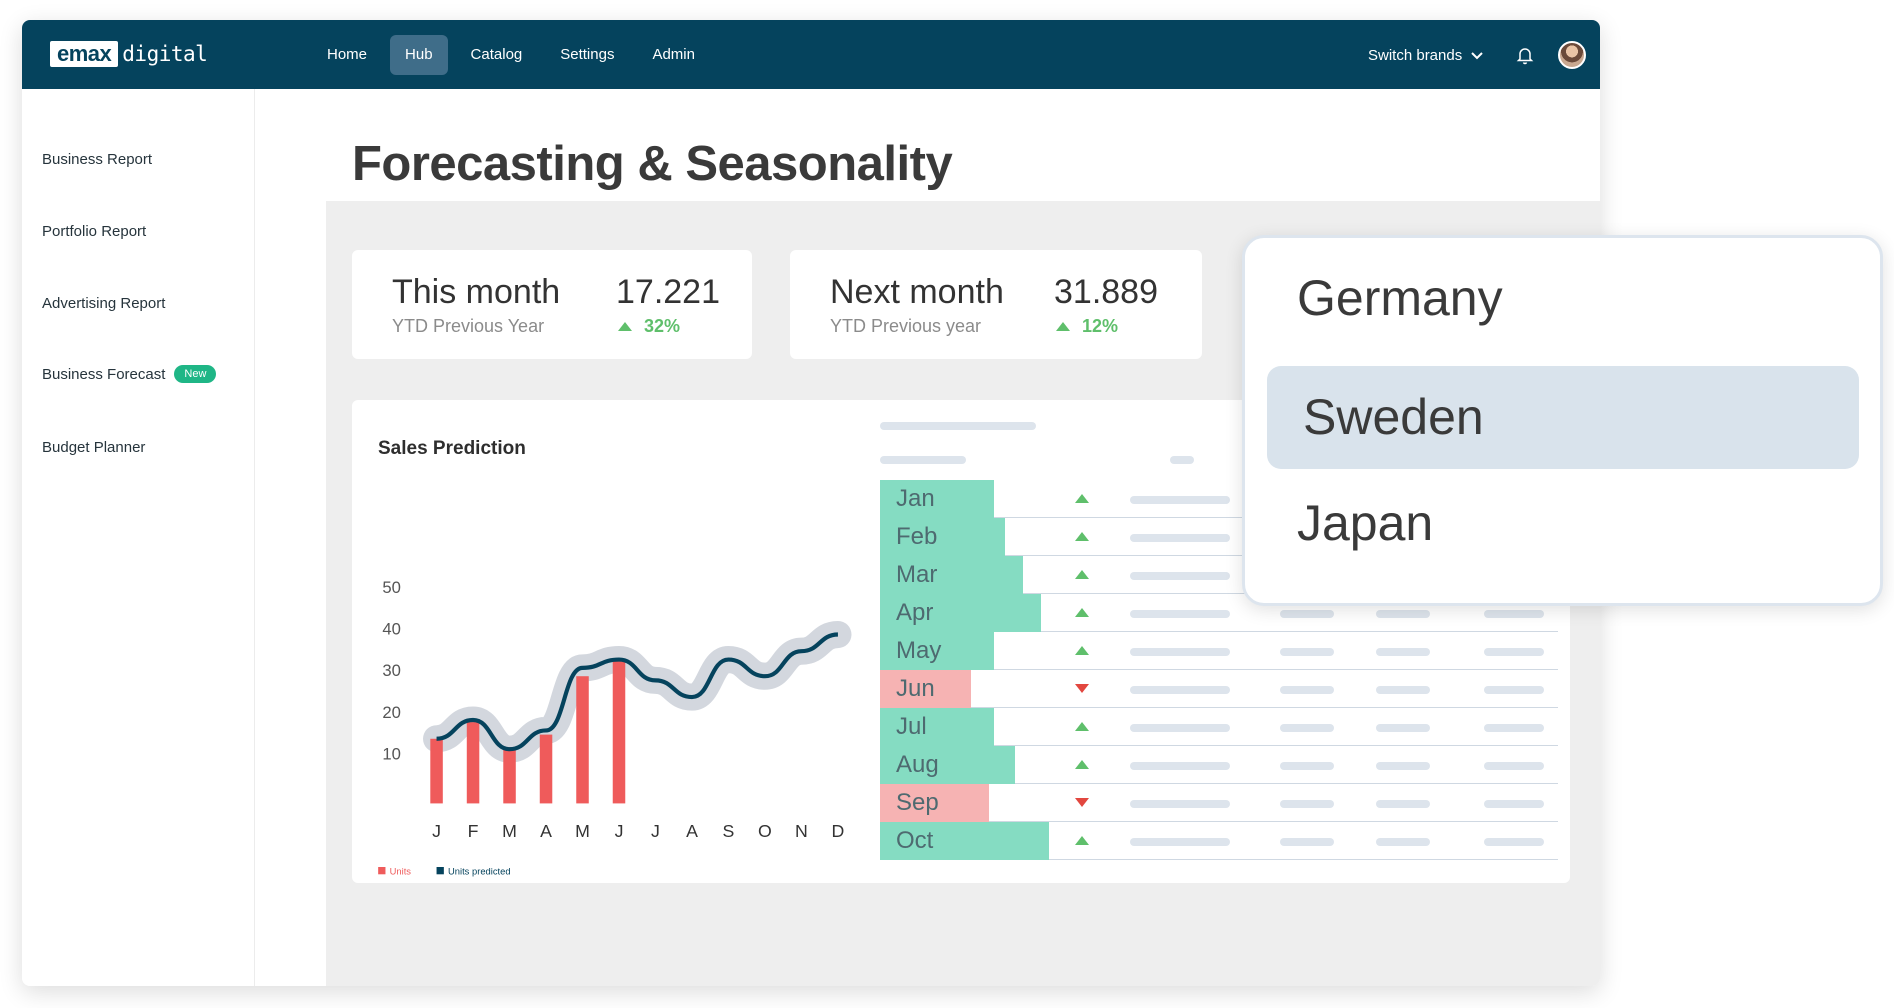 The height and width of the screenshot is (1008, 1894). Describe the element at coordinates (649, 326) in the screenshot. I see `kpi-delta: 32%` at that location.